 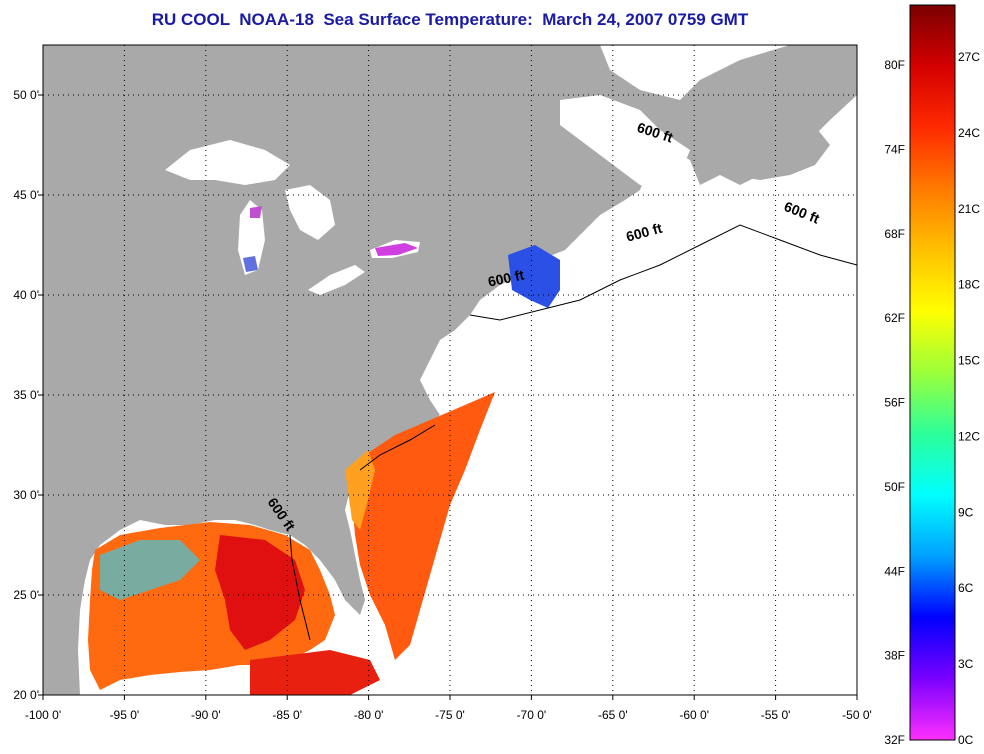 I want to click on colorbar-celsius-label: 15C, so click(x=969, y=361).